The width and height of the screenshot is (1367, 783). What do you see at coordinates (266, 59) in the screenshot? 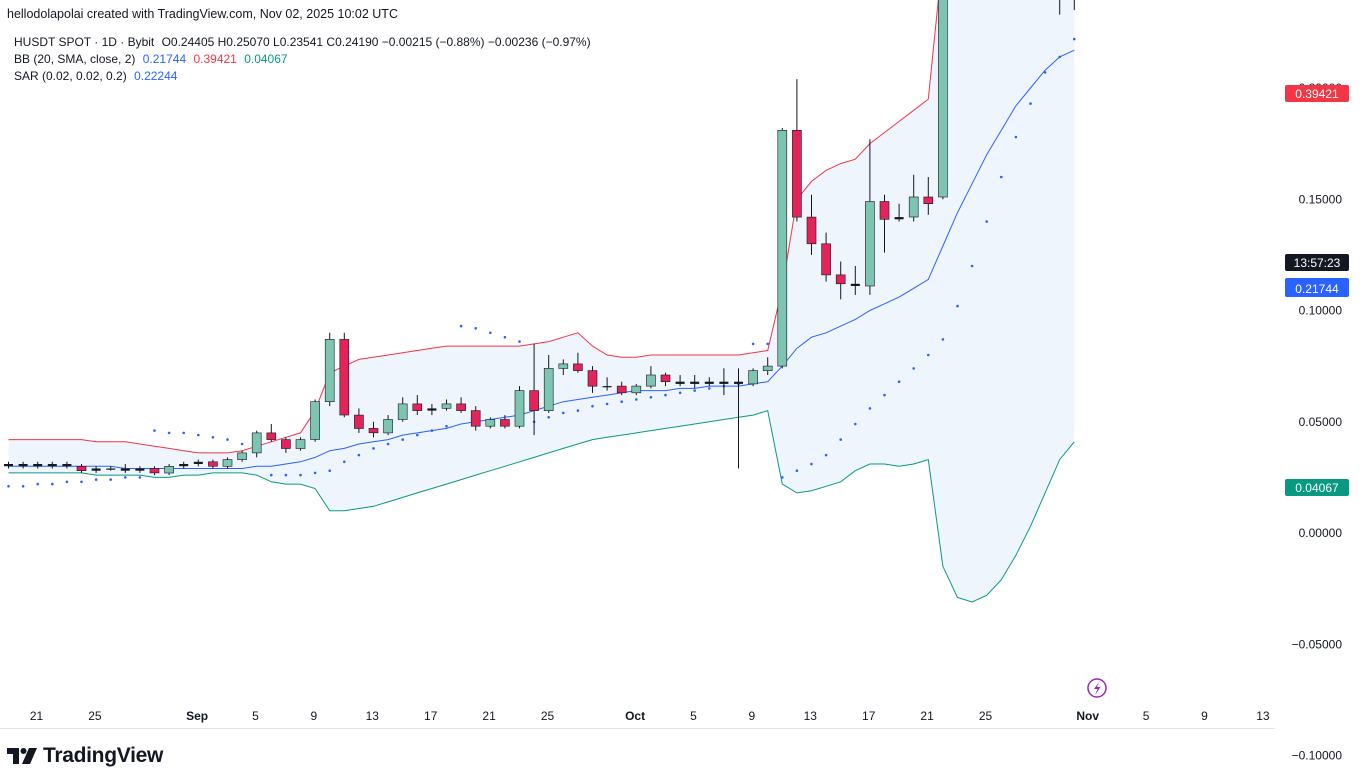
I see `legend-bb-lower: 0.04067` at bounding box center [266, 59].